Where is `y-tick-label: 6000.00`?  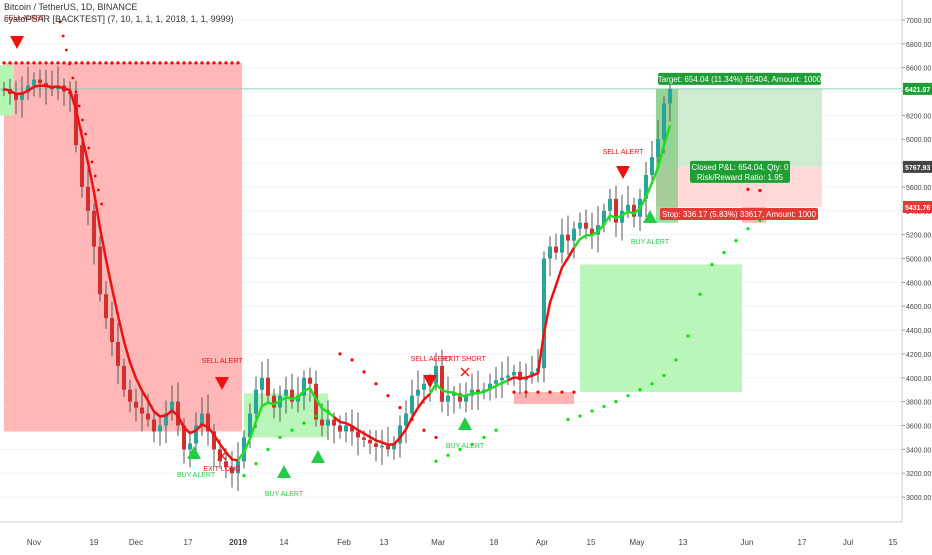 y-tick-label: 6000.00 is located at coordinates (918, 140).